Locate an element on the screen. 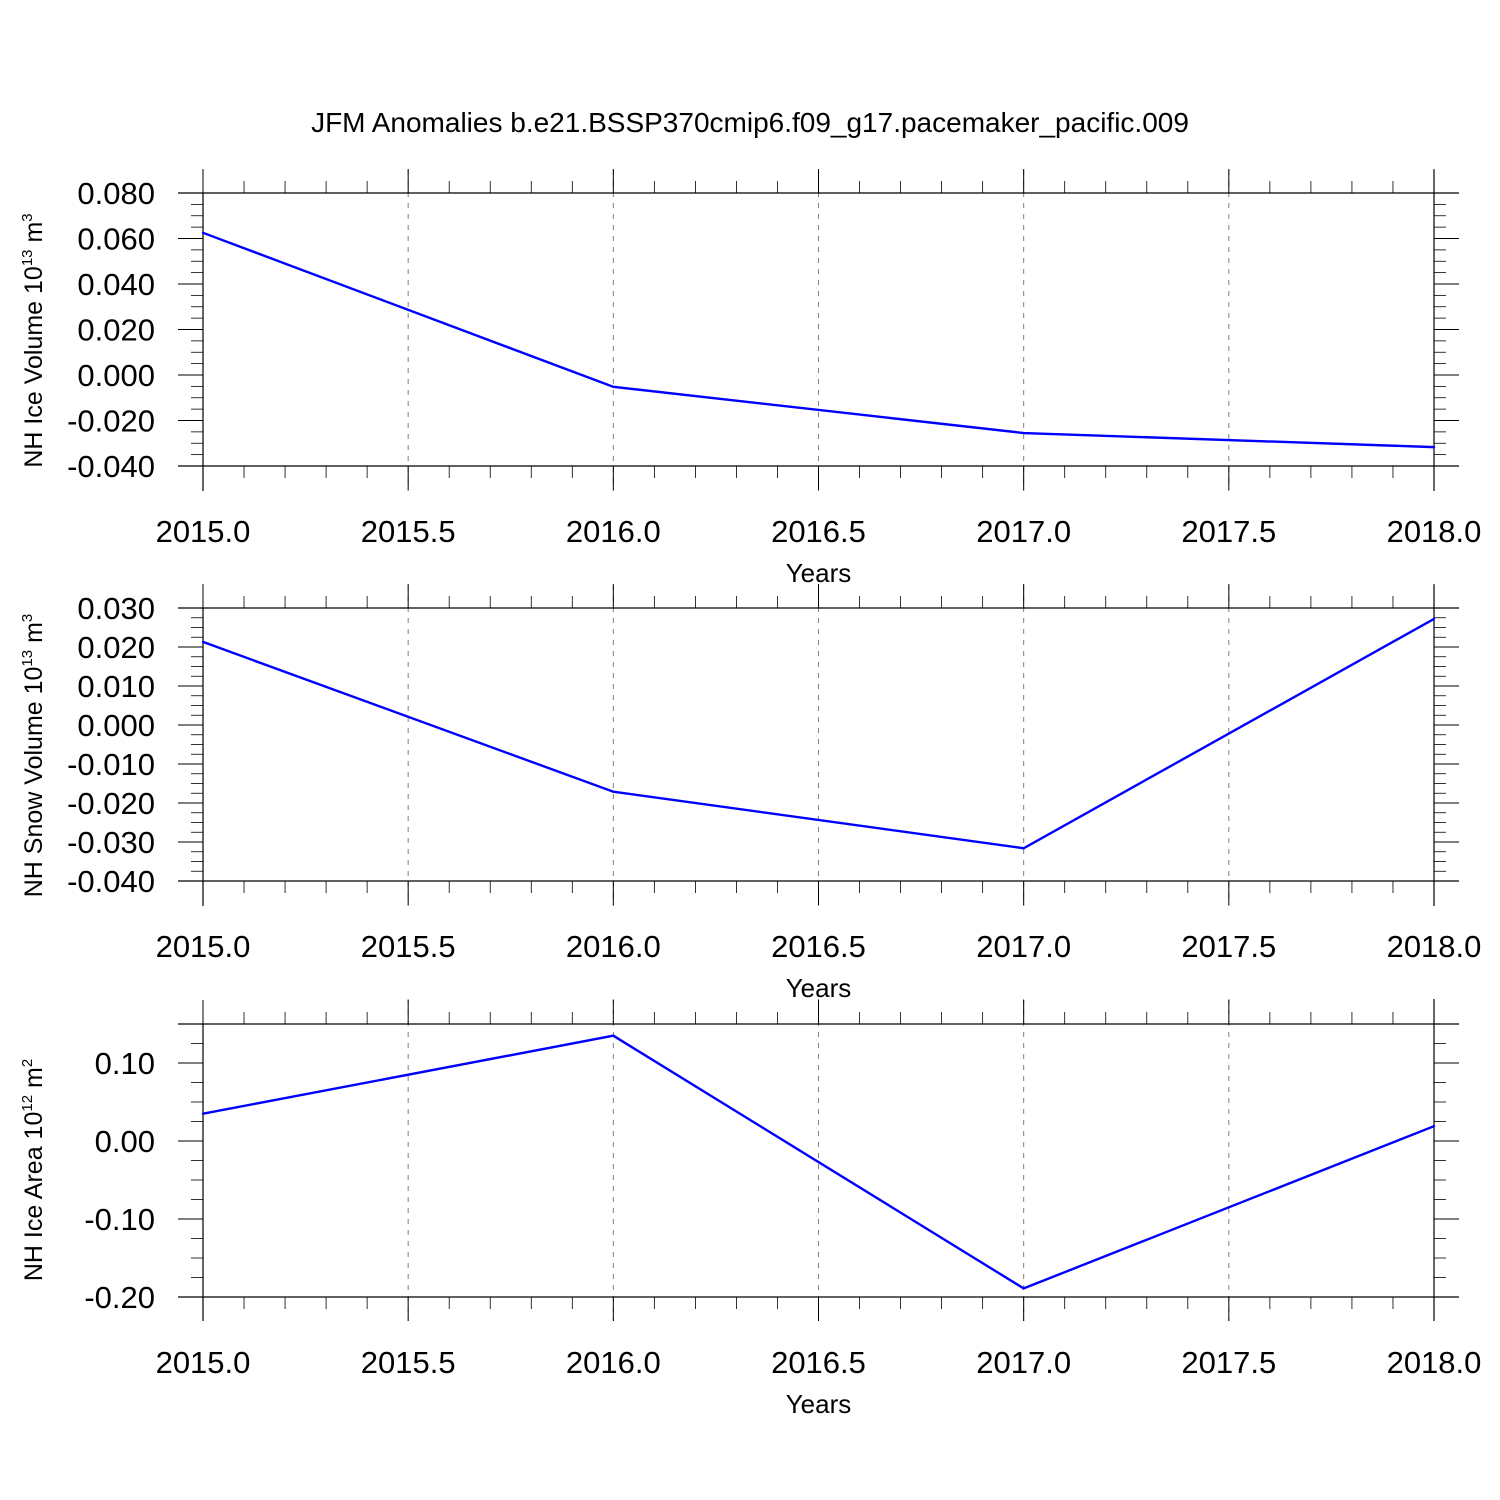 The width and height of the screenshot is (1500, 1500). y-tick-label: -0.10 is located at coordinates (119, 1219).